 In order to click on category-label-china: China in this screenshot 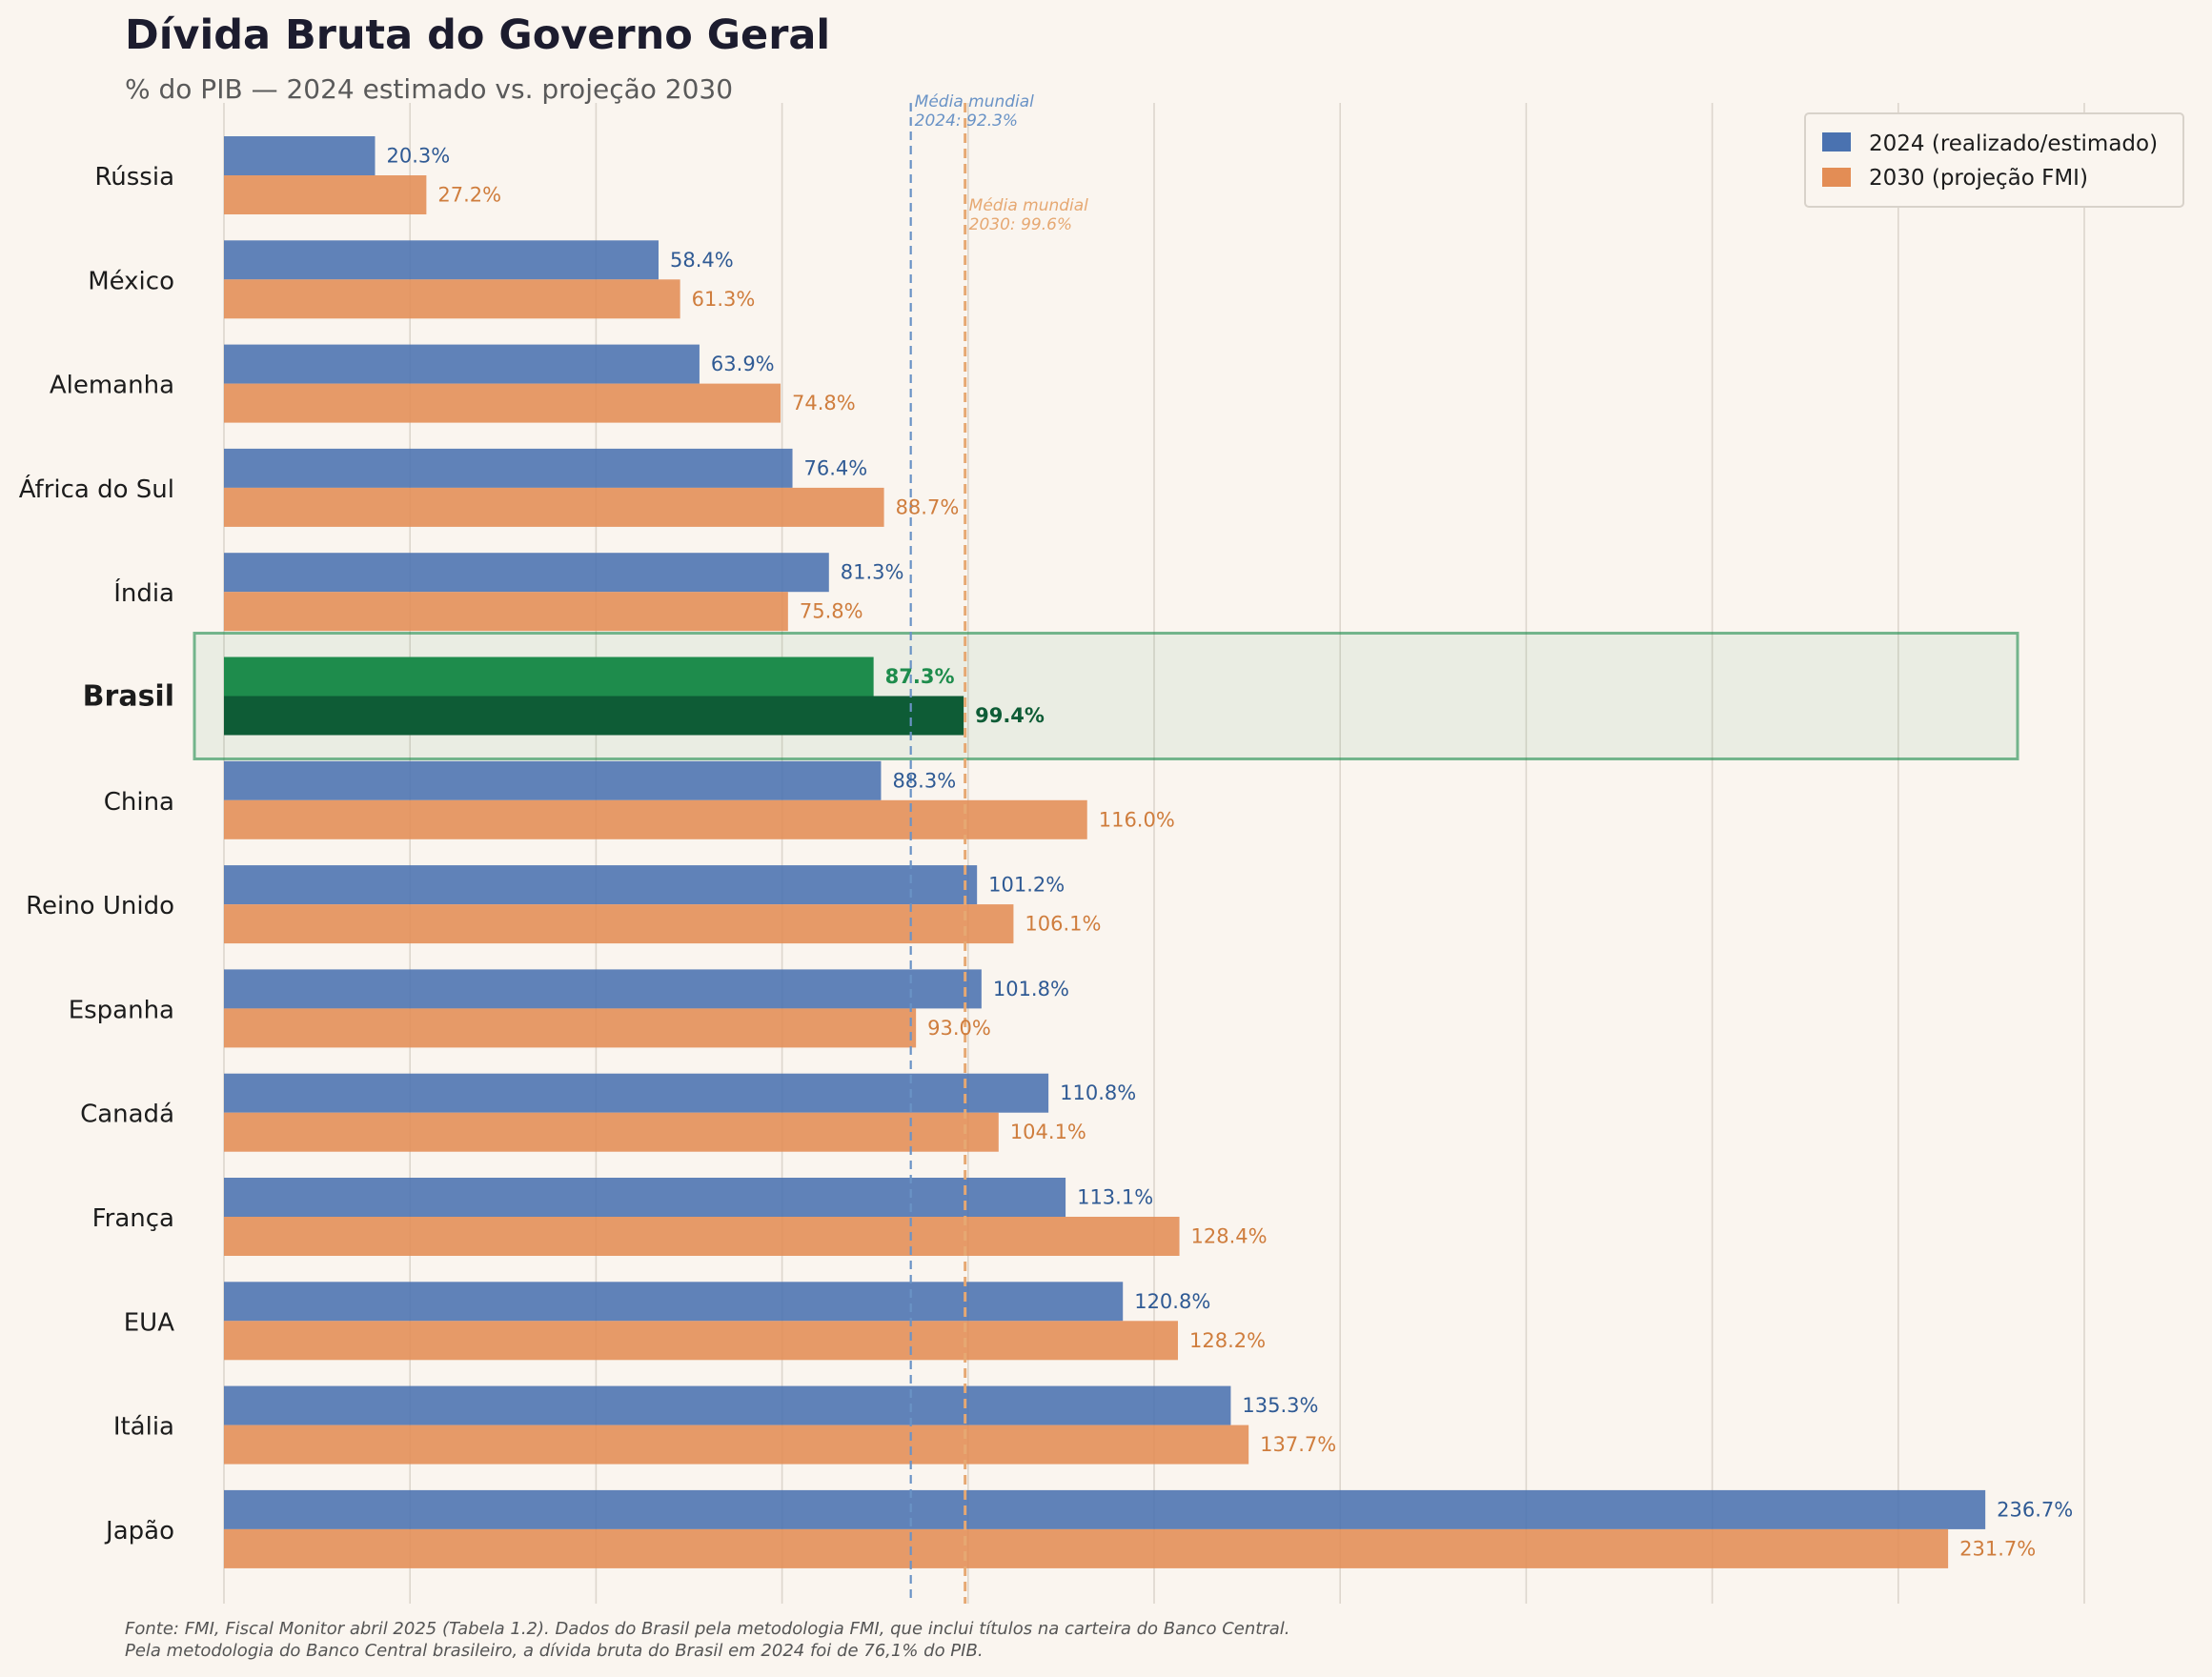, I will do `click(139, 802)`.